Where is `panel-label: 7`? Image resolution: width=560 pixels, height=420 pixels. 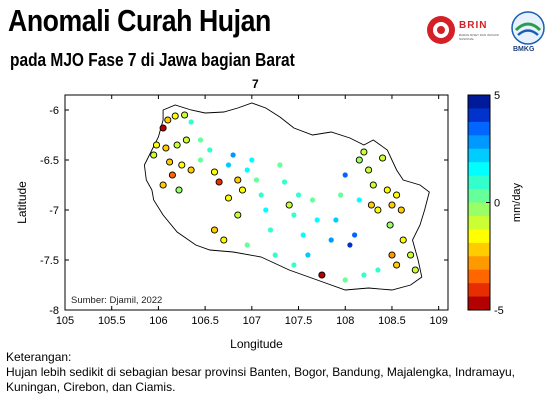 panel-label: 7 is located at coordinates (255, 84).